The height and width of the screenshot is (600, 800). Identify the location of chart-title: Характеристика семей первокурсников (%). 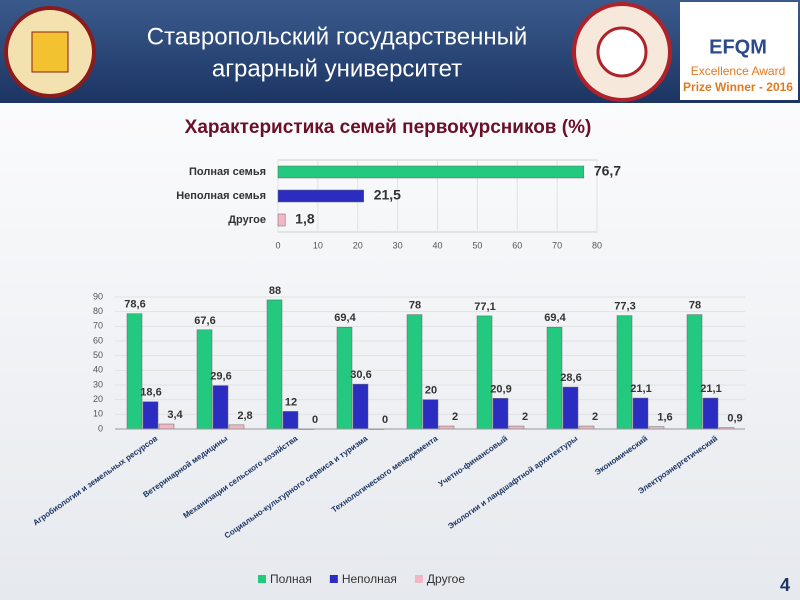
(388, 127).